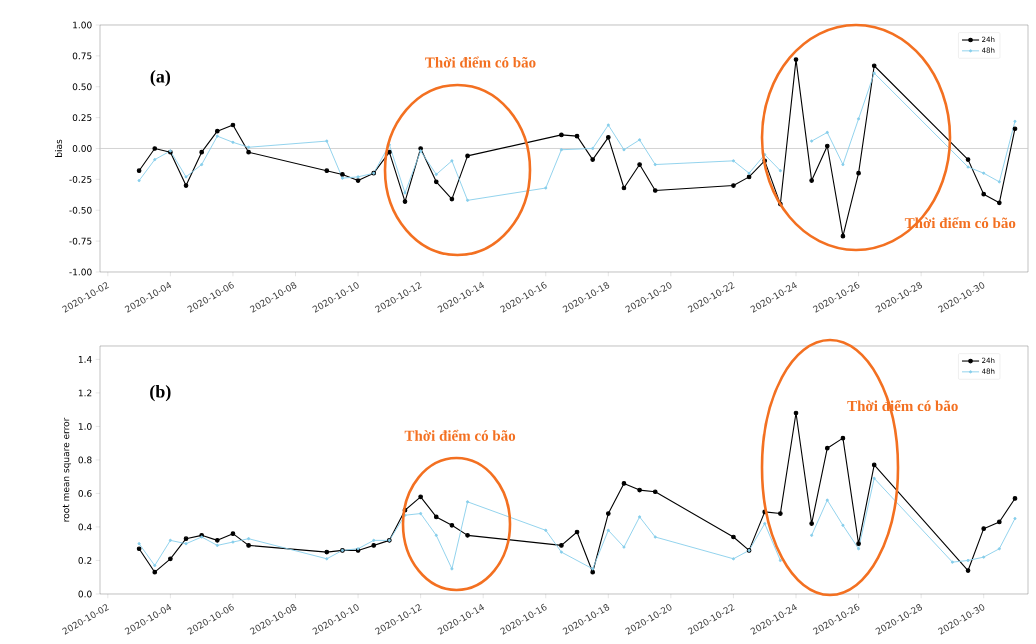 The width and height of the screenshot is (1036, 644). Describe the element at coordinates (80, 272) in the screenshot. I see `y-tick-label: -1.00` at that location.